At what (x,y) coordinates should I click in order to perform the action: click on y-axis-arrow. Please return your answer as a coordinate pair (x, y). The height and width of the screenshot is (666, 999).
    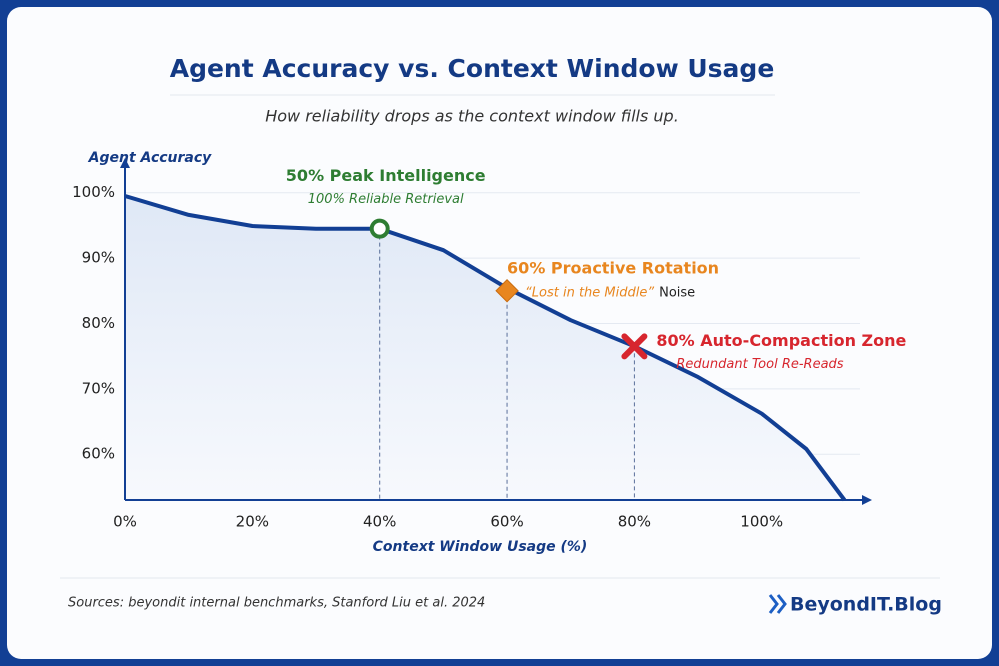
    Looking at the image, I should click on (125, 163).